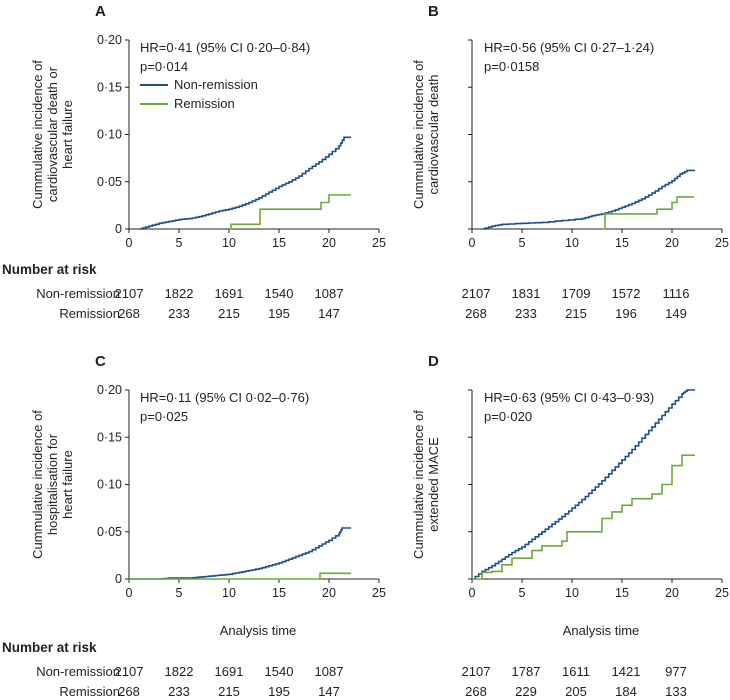 Image resolution: width=730 pixels, height=700 pixels. I want to click on risk-value: 1116, so click(676, 293).